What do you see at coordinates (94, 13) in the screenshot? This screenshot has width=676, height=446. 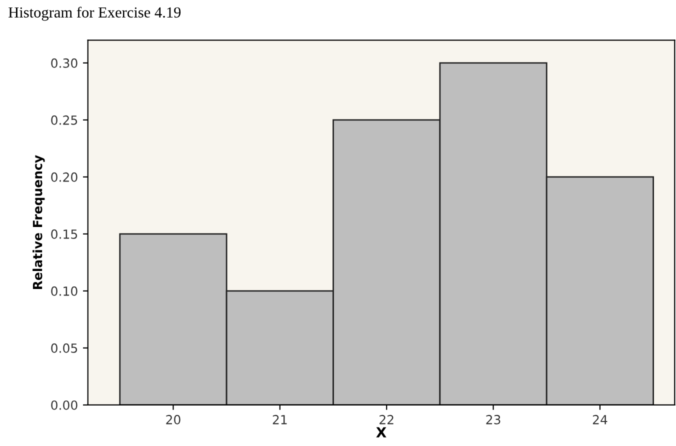 I see `chart-title: Histogram for Exercise 4.19` at bounding box center [94, 13].